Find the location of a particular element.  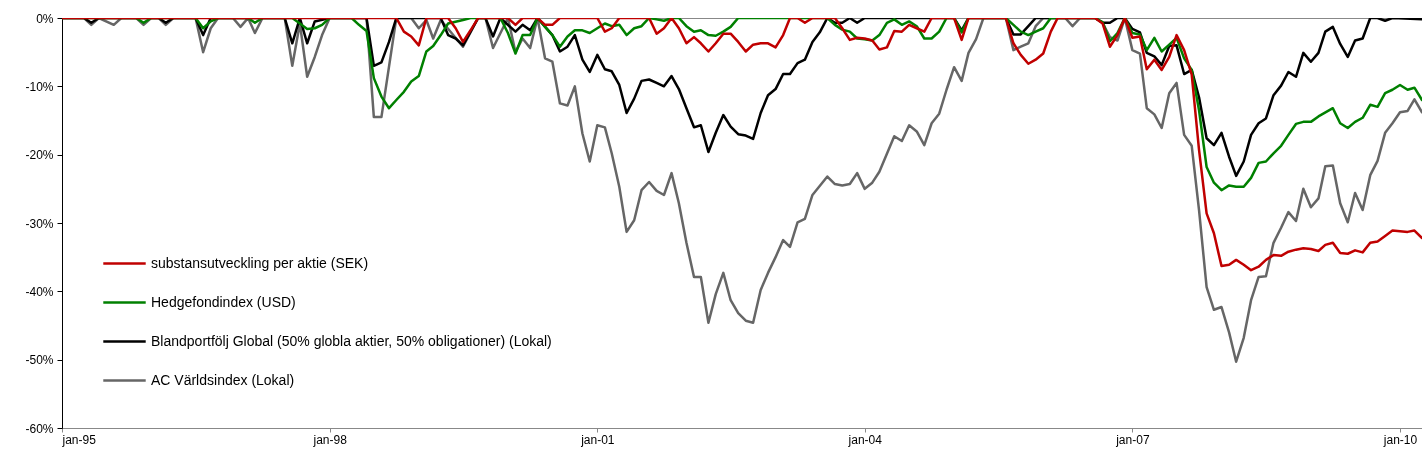

x-tick-label: jan-07 is located at coordinates (1132, 439).